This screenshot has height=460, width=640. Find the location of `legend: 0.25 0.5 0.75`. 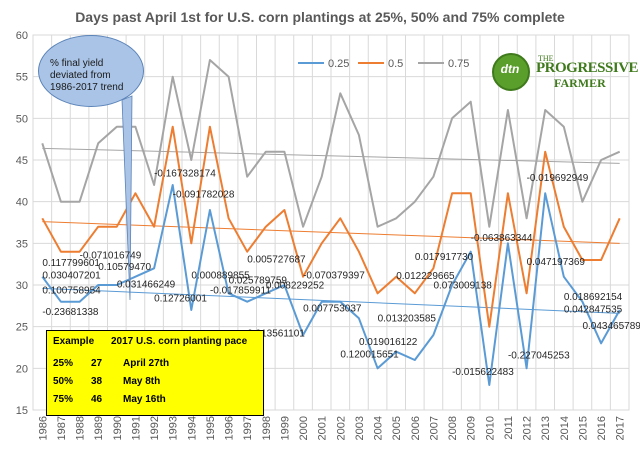

legend: 0.25 0.5 0.75 is located at coordinates (383, 64).